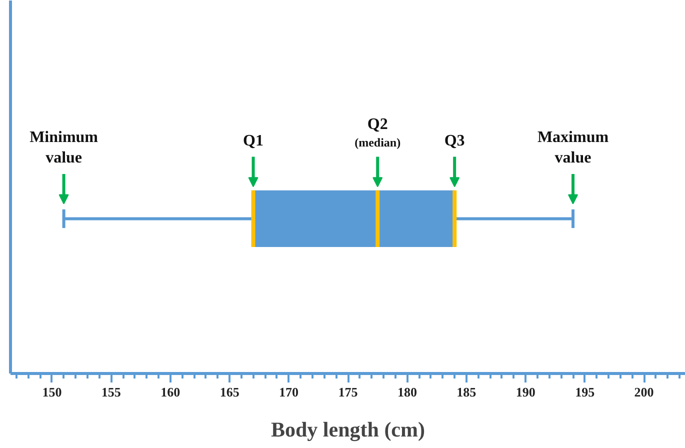 This screenshot has height=448, width=685. What do you see at coordinates (289, 392) in the screenshot?
I see `x-tick-label: 170` at bounding box center [289, 392].